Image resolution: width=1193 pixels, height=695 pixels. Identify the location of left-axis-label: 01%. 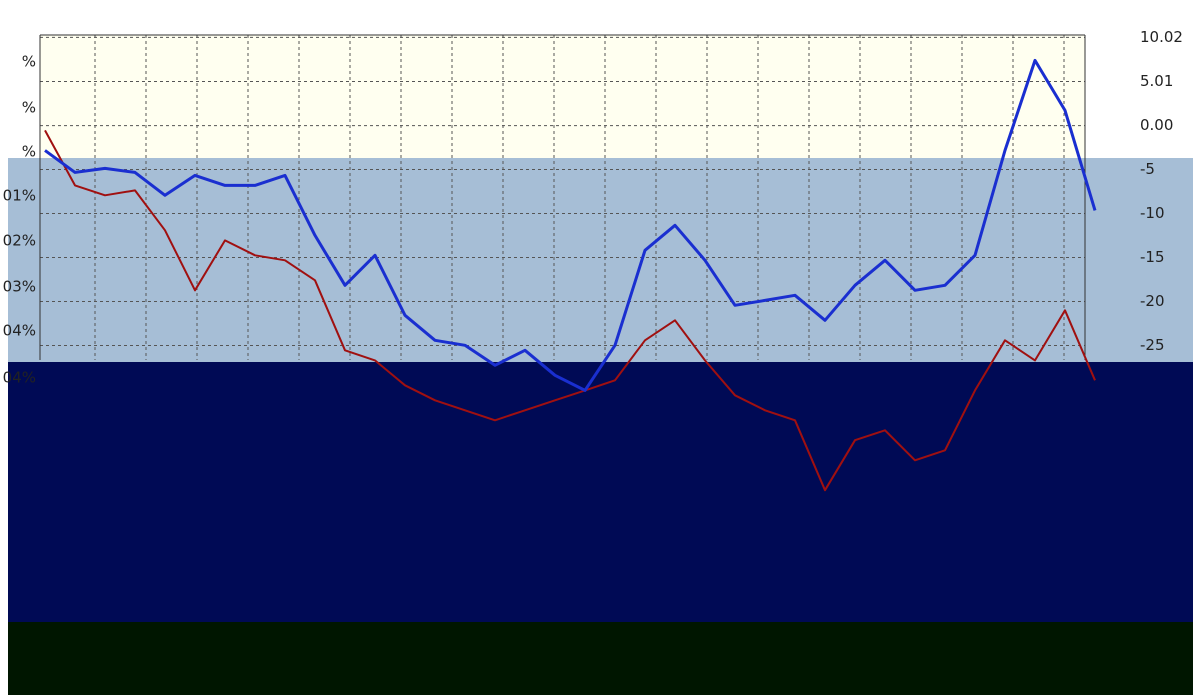
(19, 196).